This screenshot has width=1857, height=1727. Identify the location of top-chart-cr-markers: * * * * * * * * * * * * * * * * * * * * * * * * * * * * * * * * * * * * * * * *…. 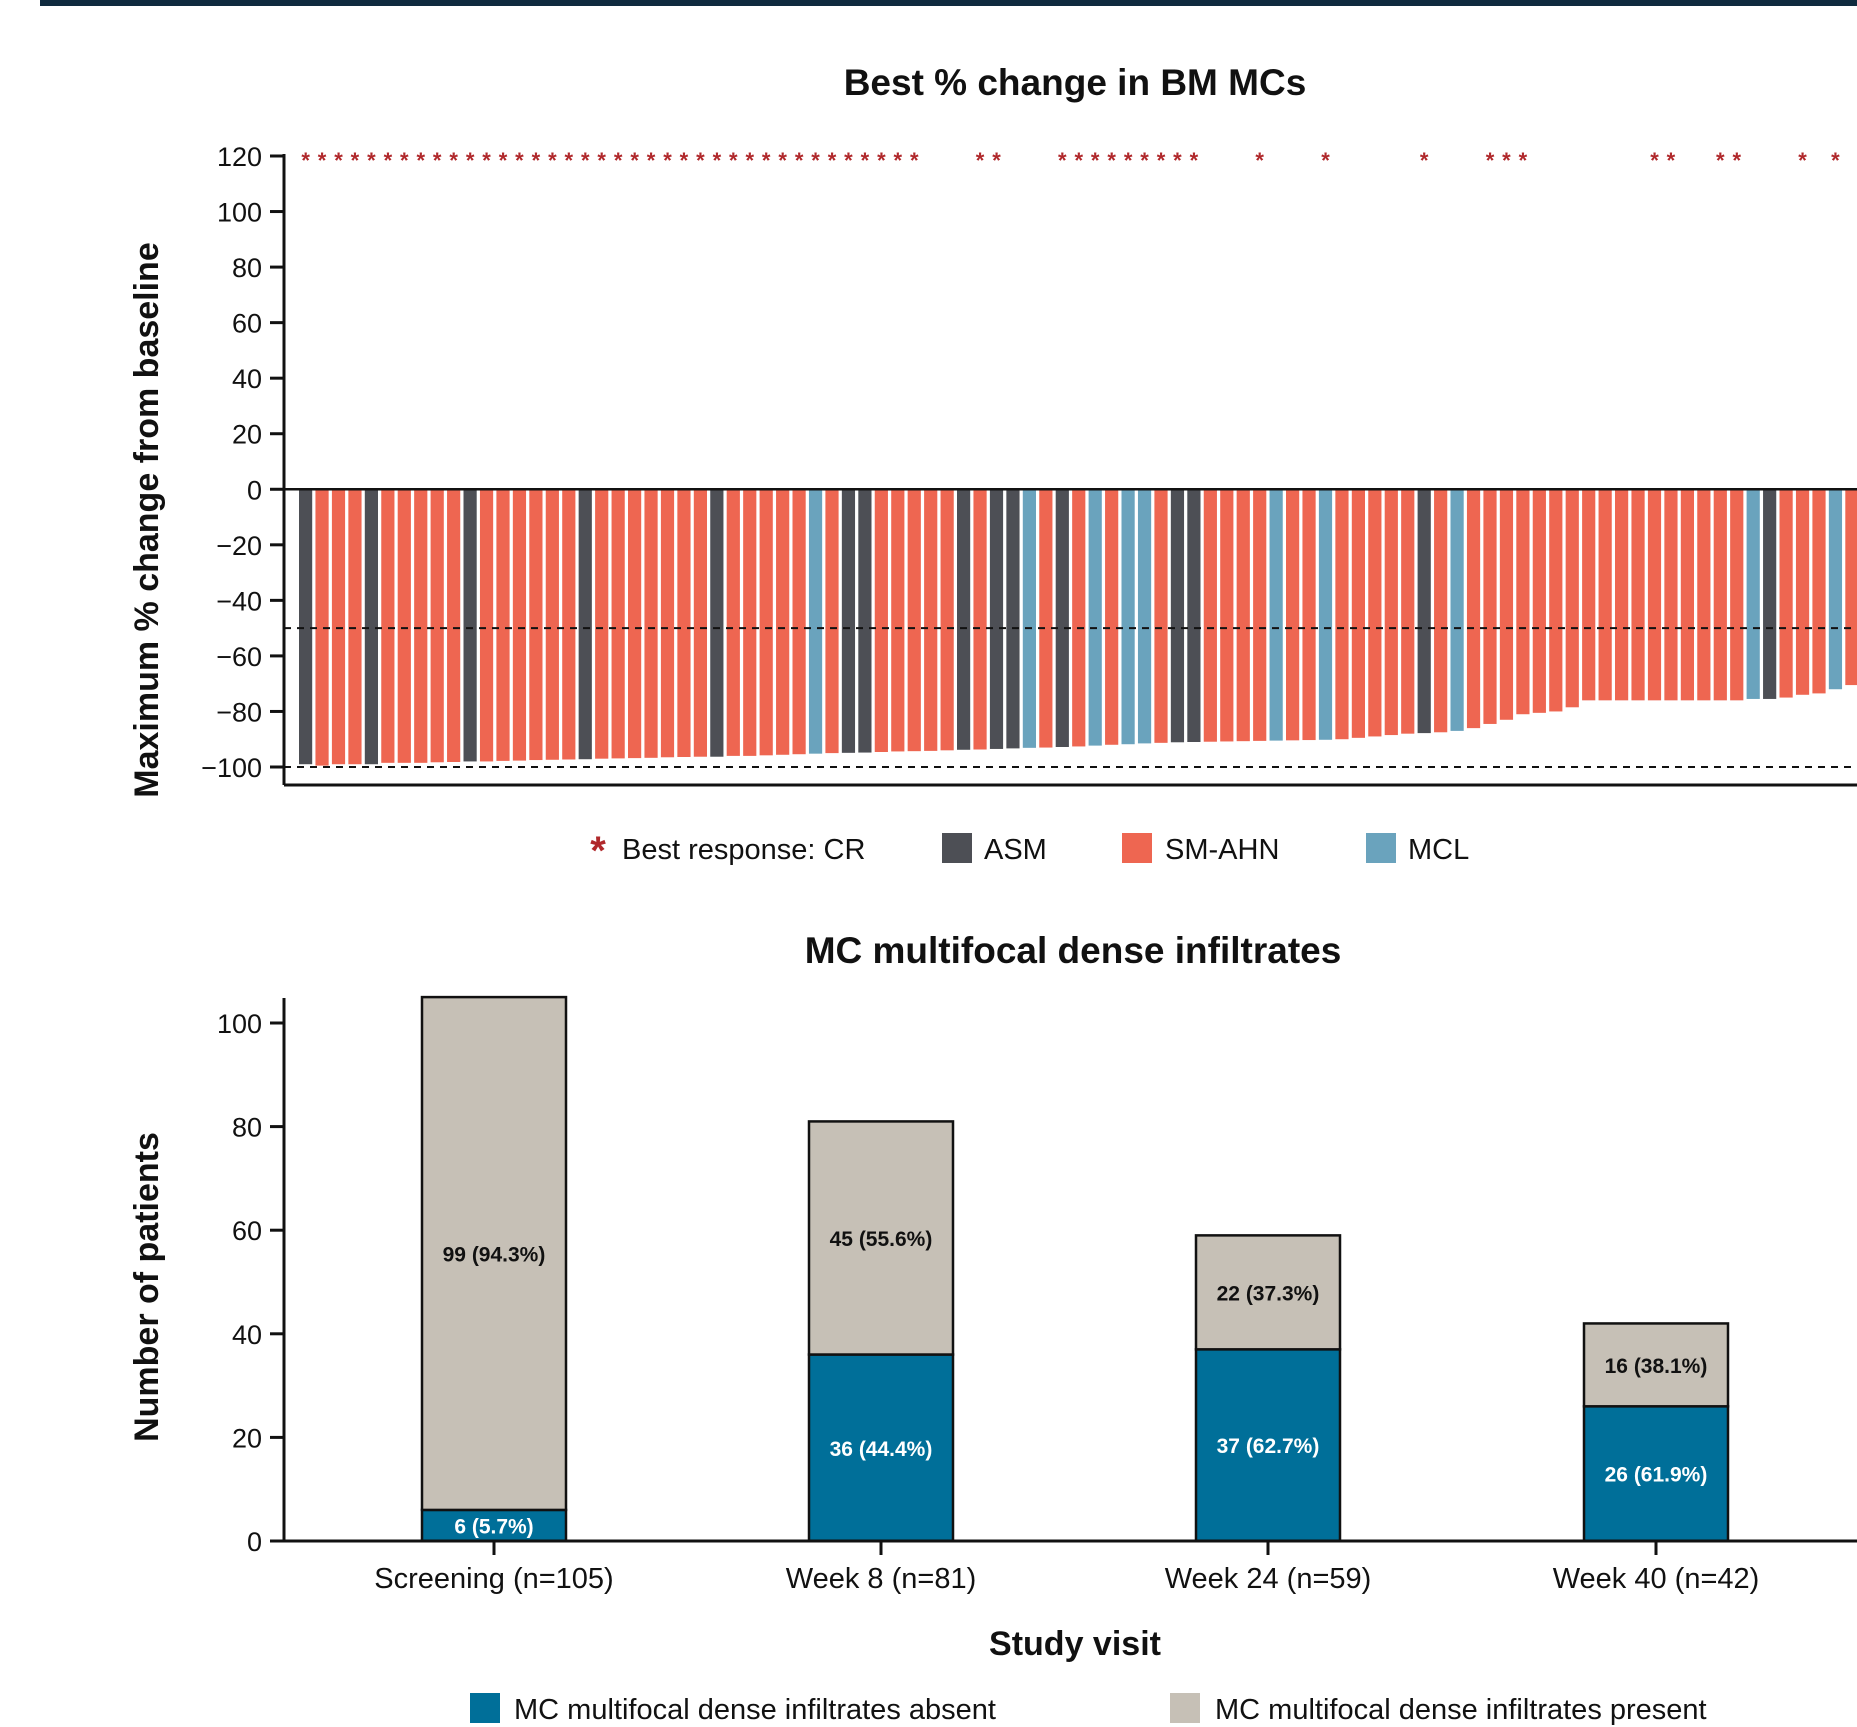
(1070, 160).